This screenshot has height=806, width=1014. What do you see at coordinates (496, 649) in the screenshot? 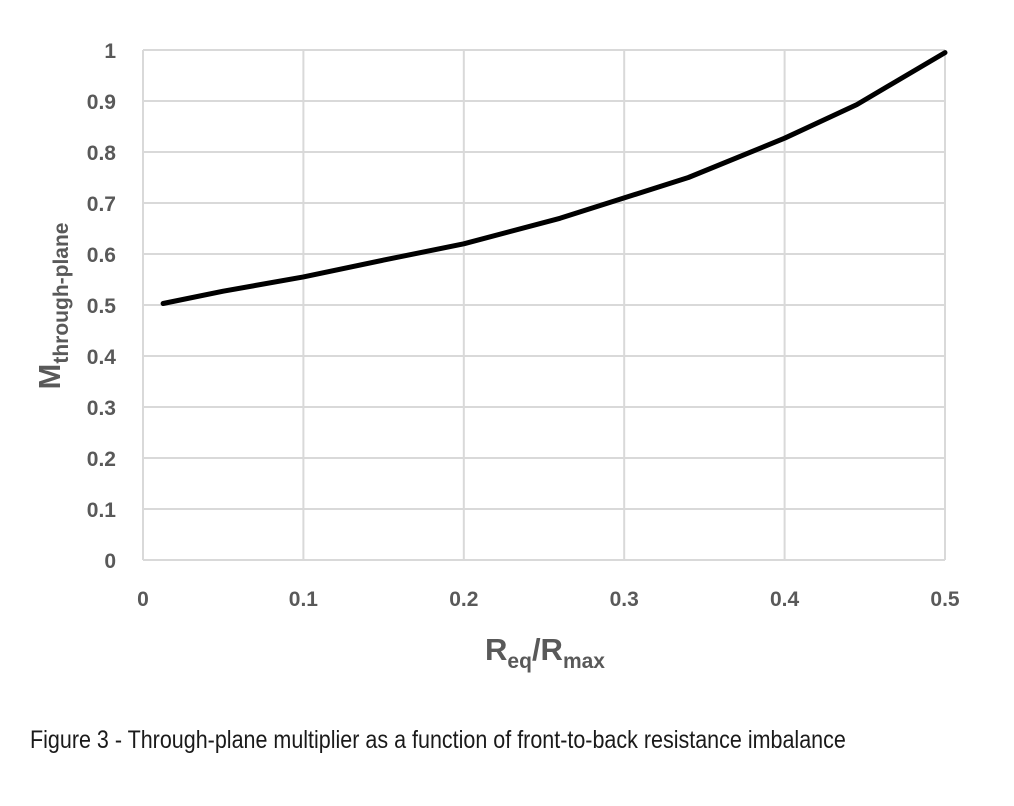
I see `x-axis-title-r1: R` at bounding box center [496, 649].